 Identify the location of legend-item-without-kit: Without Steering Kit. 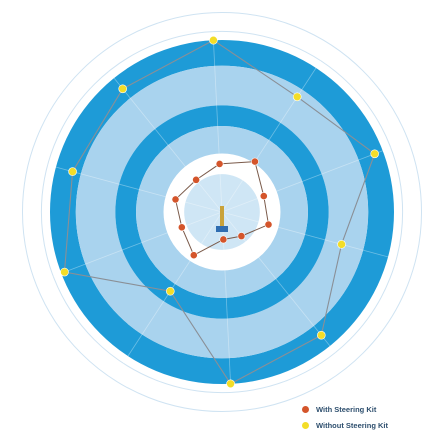
(365, 425).